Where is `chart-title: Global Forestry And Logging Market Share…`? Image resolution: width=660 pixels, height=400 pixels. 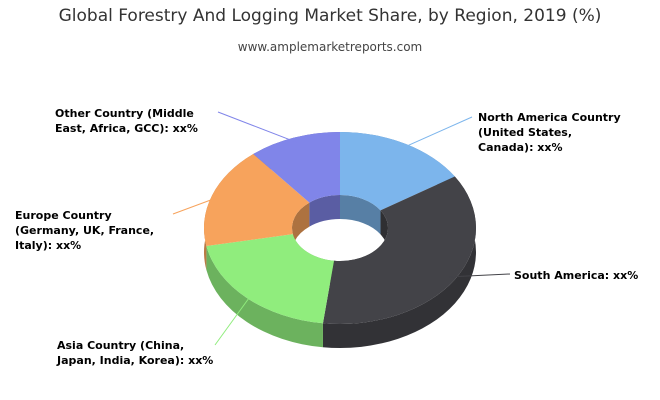 chart-title: Global Forestry And Logging Market Share… is located at coordinates (330, 16).